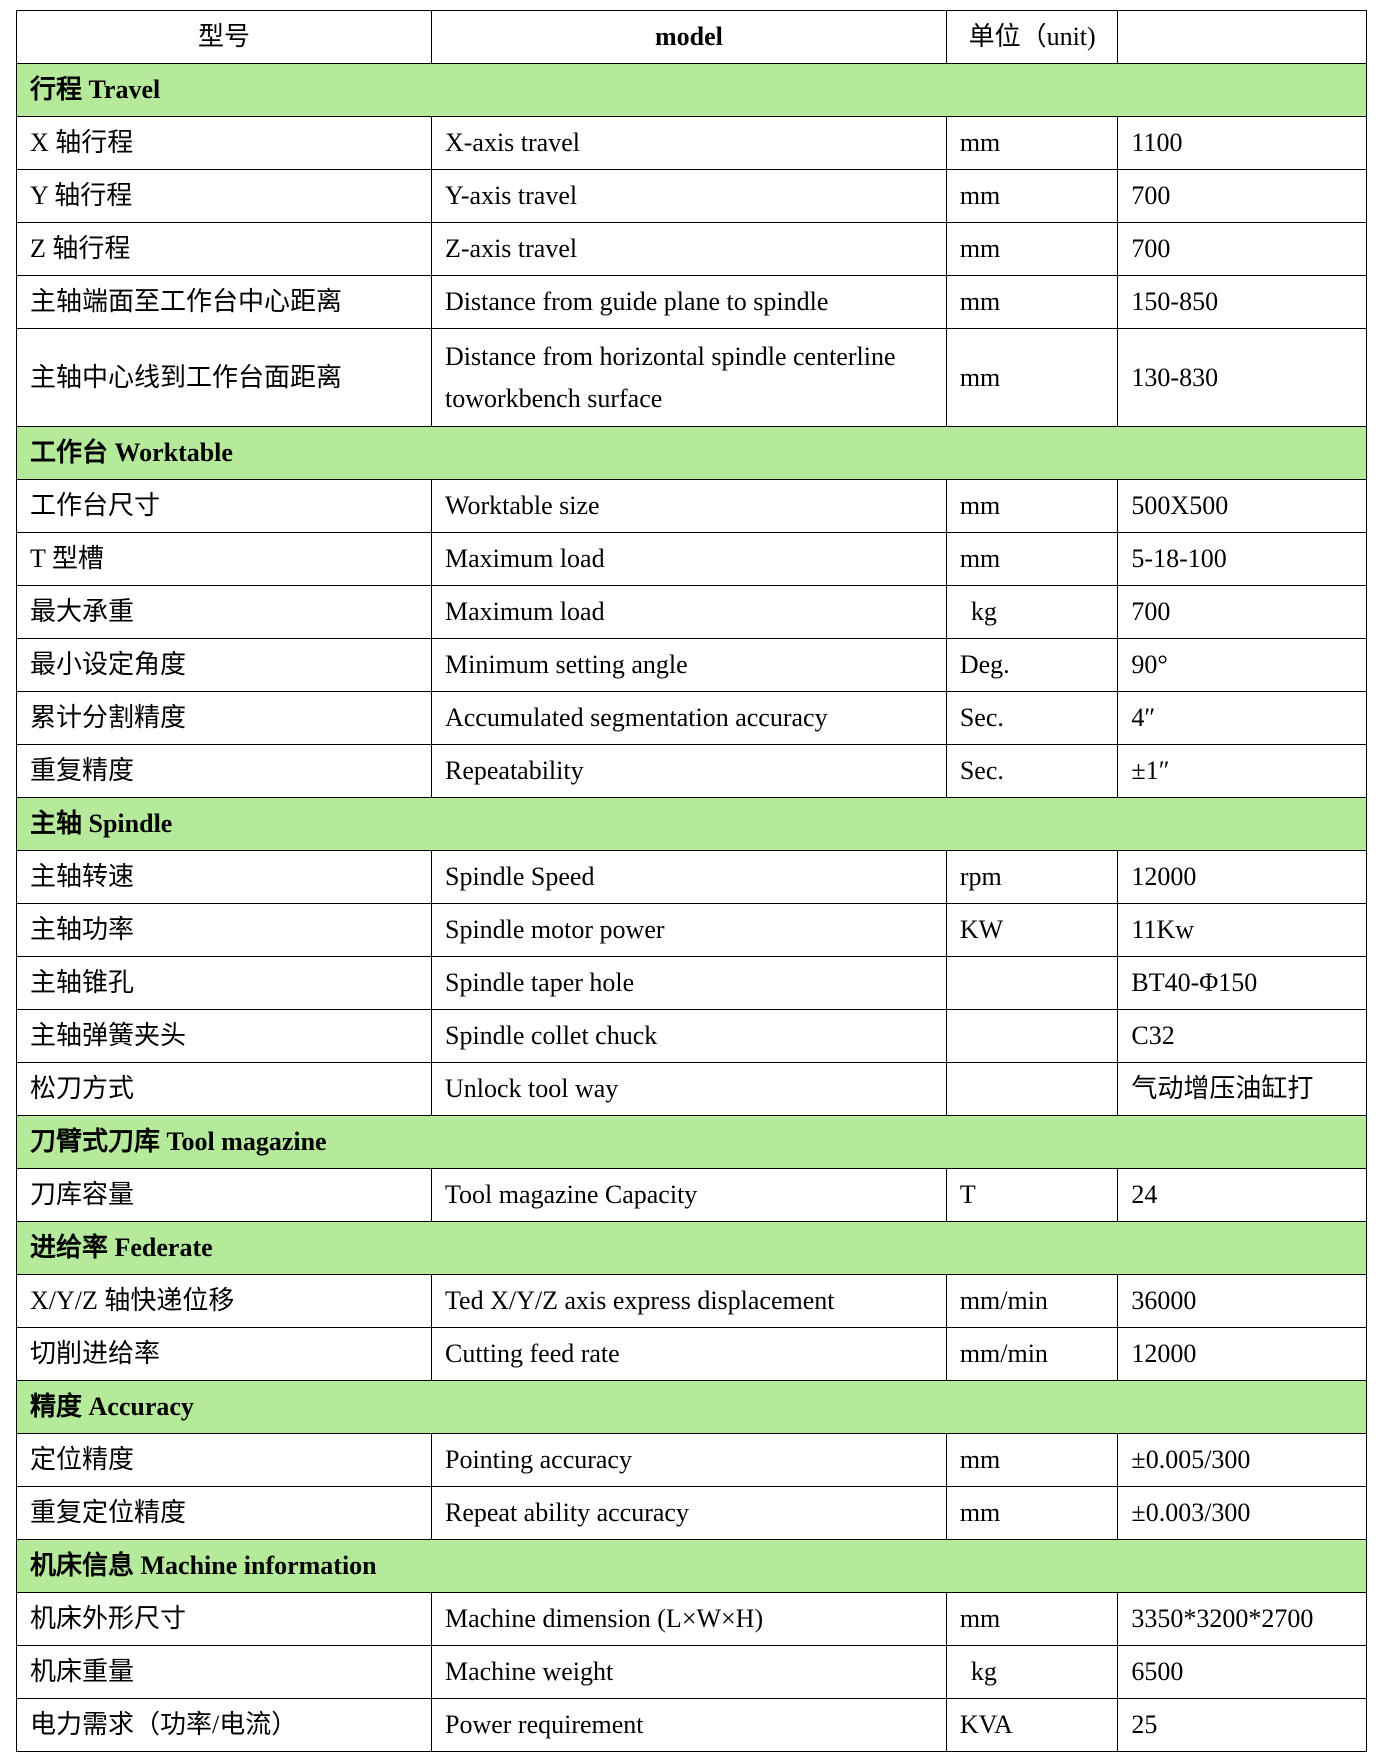  What do you see at coordinates (224, 196) in the screenshot?
I see `cell-chinese-name: Y 轴行程` at bounding box center [224, 196].